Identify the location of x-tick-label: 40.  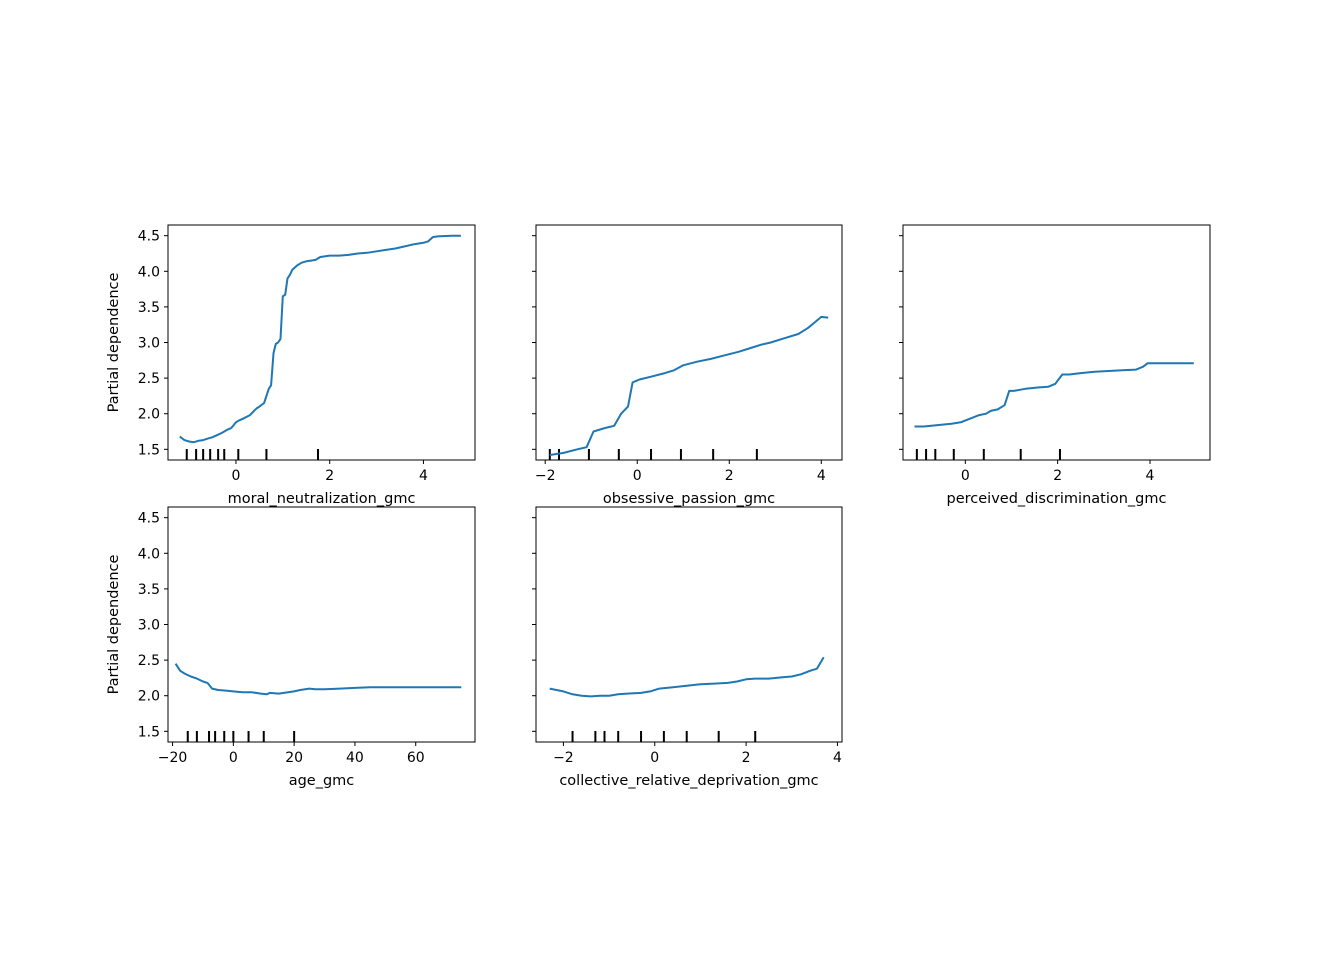
(355, 758).